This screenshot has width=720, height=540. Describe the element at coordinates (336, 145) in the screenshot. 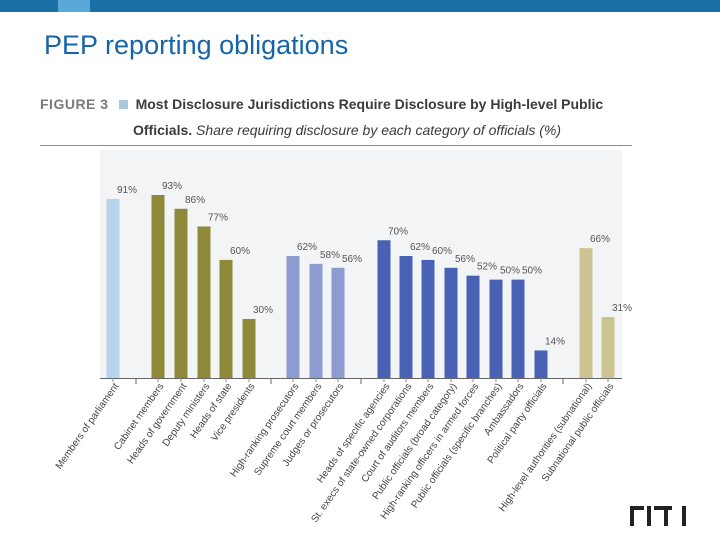

I see `figure-rule` at that location.